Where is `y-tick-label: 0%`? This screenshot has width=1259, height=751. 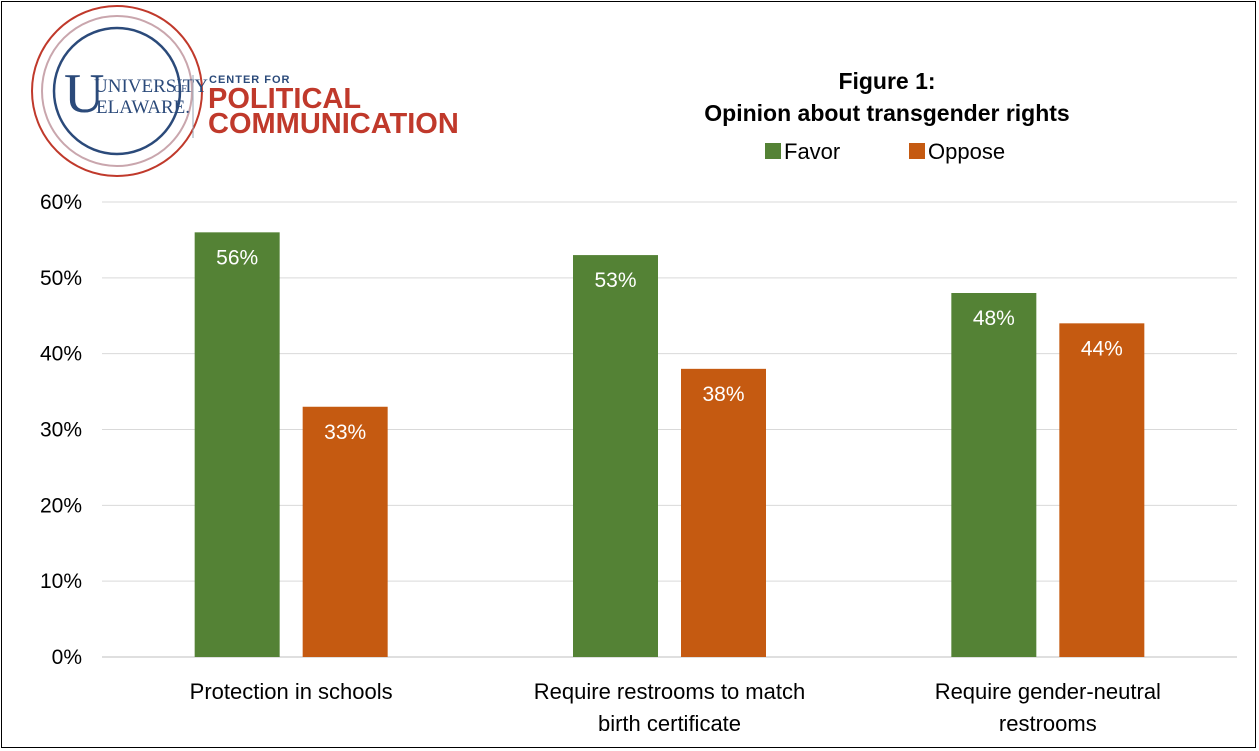 y-tick-label: 0% is located at coordinates (67, 657).